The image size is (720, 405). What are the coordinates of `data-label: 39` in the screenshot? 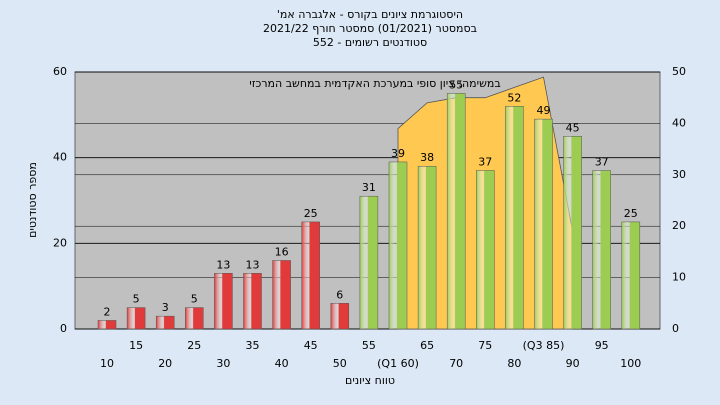 It's located at (398, 153).